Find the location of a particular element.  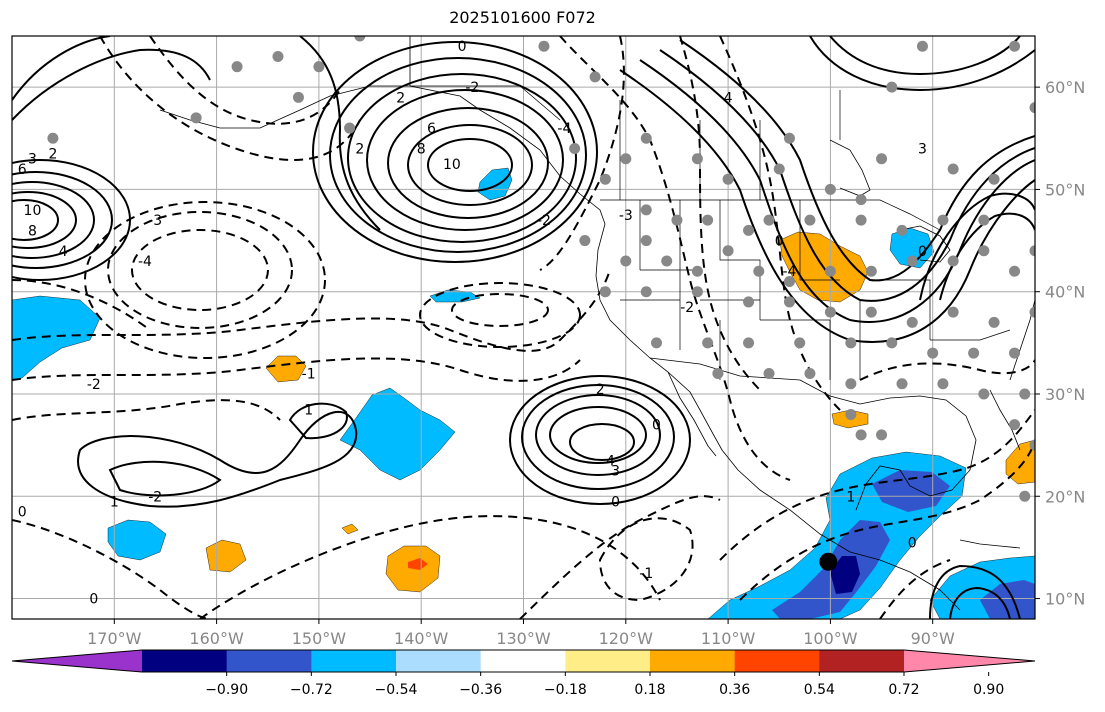

shade-region-caribbean-dark-blue is located at coordinates (911, 491).